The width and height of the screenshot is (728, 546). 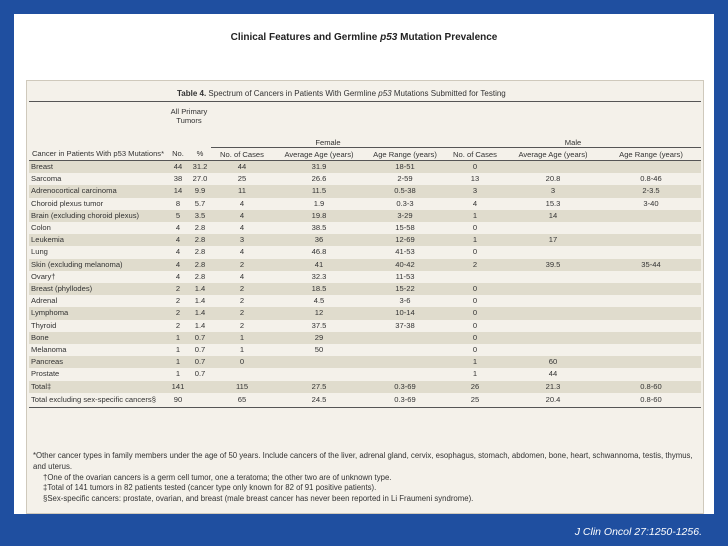 I want to click on table-cell-mr: 3-40, so click(x=651, y=203).